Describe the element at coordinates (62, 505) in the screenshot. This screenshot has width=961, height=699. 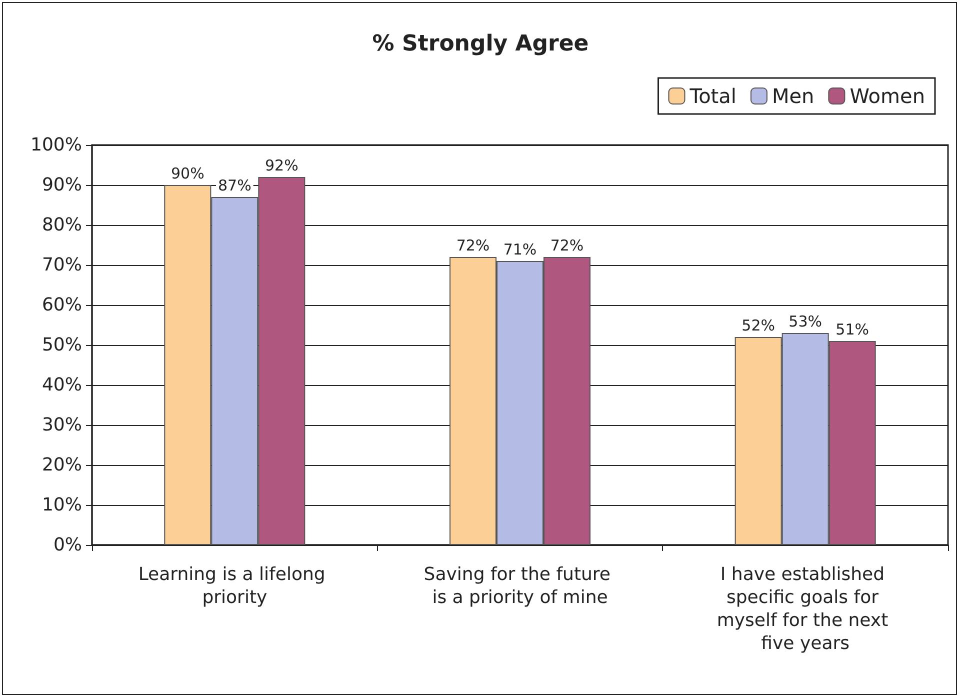
I see `y-tick-label: 10%` at that location.